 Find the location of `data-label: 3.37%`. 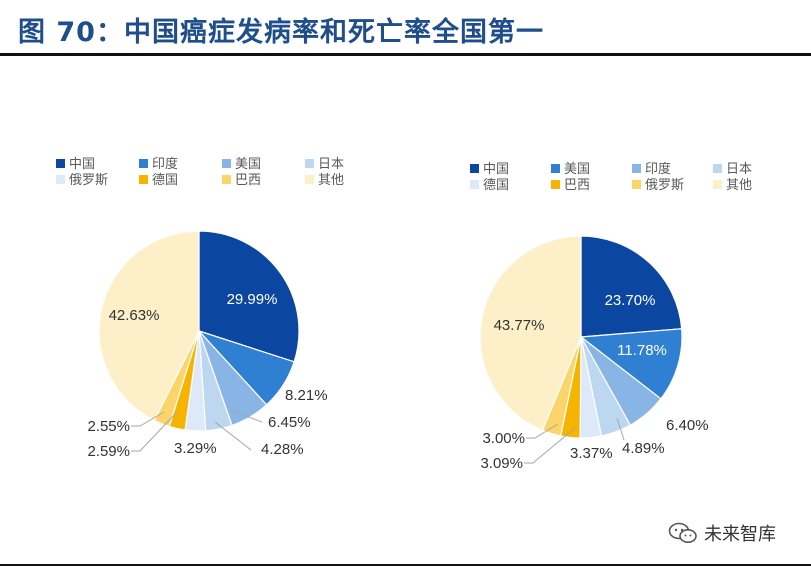

data-label: 3.37% is located at coordinates (591, 453).